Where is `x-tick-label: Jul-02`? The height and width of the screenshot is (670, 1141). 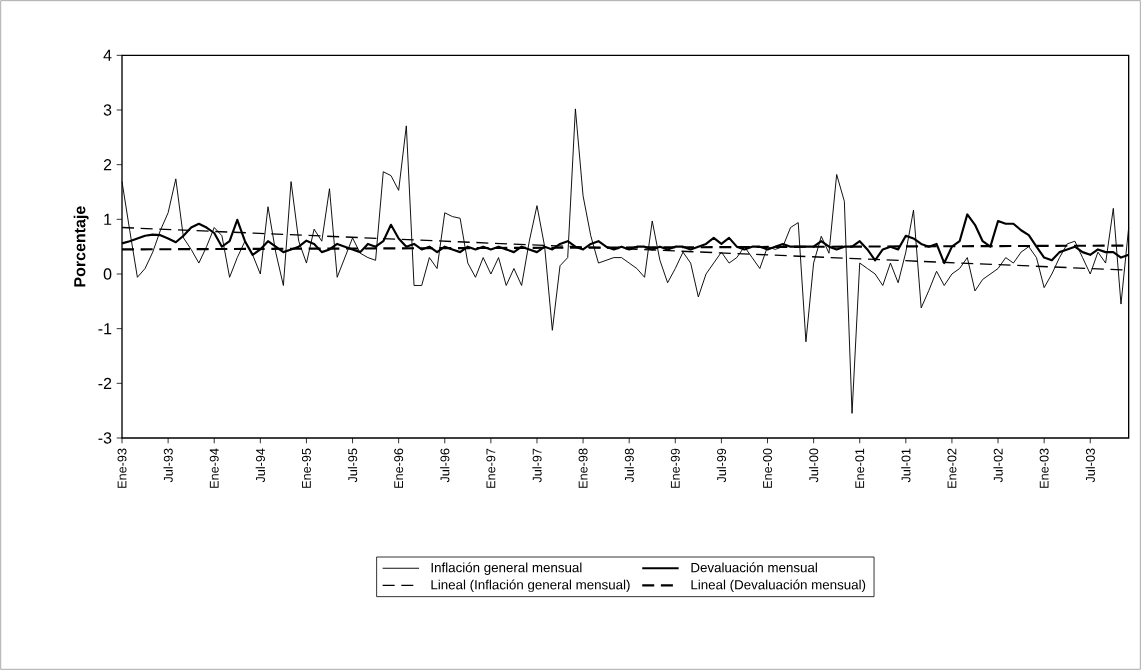 x-tick-label: Jul-02 is located at coordinates (998, 465).